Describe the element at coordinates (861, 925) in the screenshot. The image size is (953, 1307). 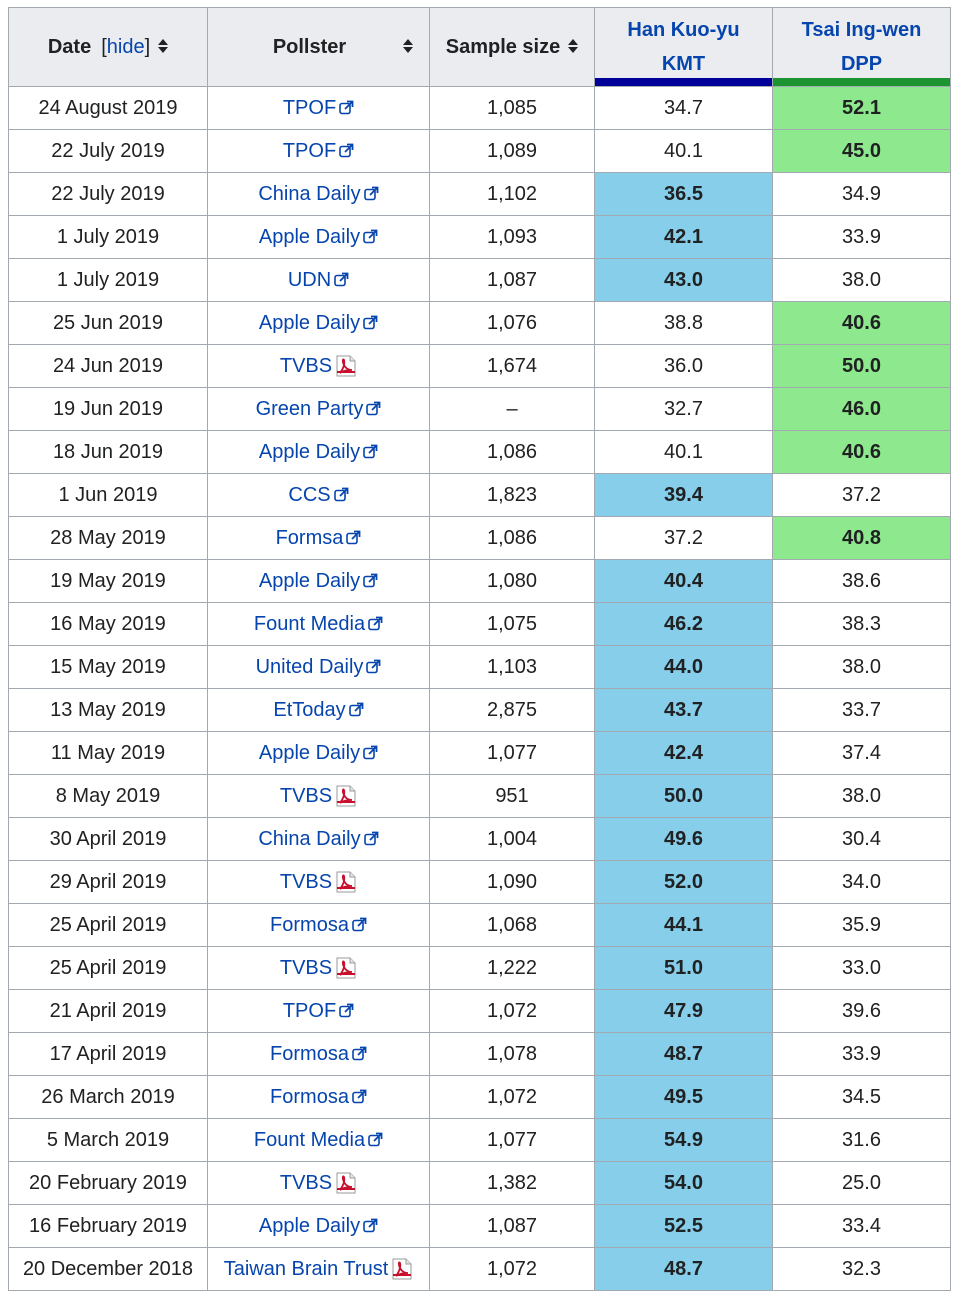
I see `tsai-percentage: 35.9` at that location.